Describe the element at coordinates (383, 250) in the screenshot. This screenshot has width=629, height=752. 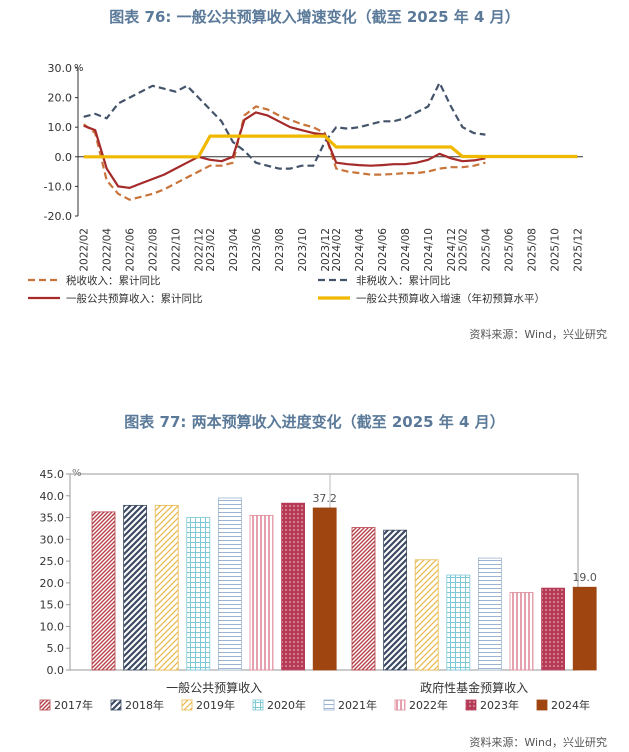
I see `chart1-xtick-label: 2024/06` at that location.